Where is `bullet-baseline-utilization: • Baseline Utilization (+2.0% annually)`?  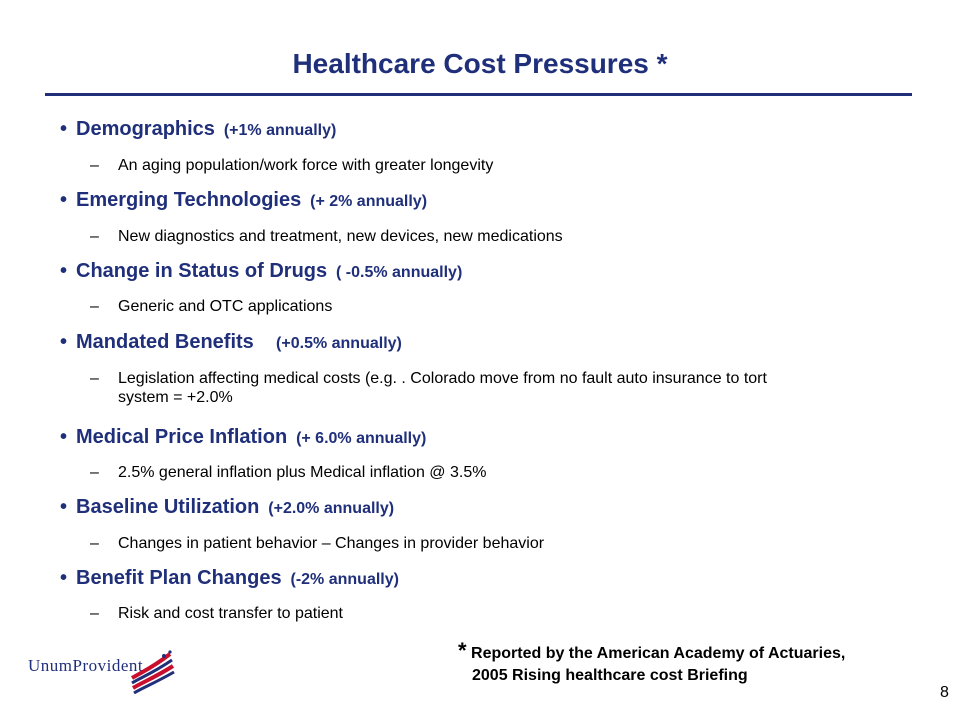
bullet-baseline-utilization: • Baseline Utilization (+2.0% annually) is located at coordinates (227, 507).